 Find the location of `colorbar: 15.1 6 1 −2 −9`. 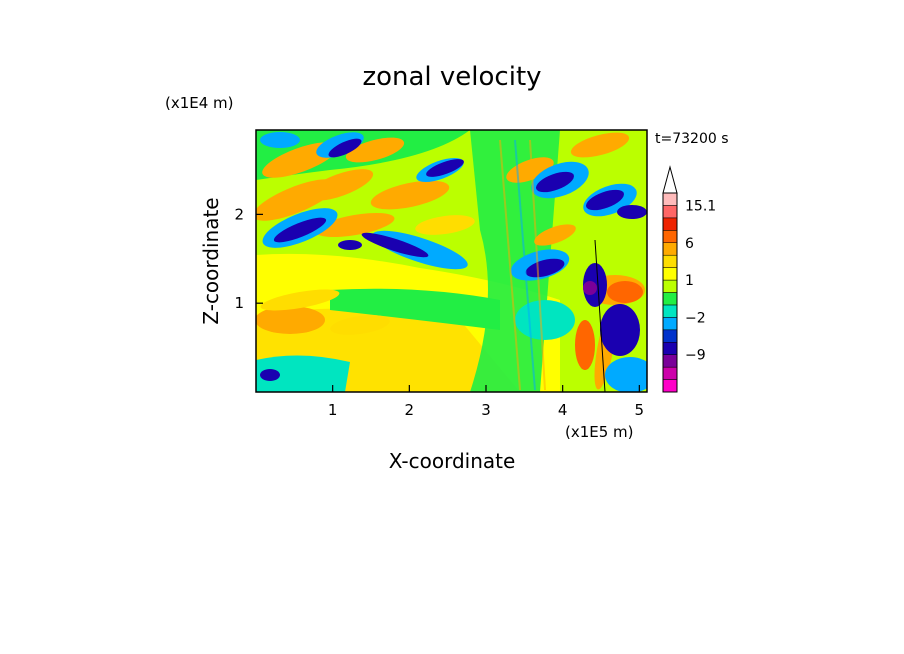

colorbar: 15.1 6 1 −2 −9 is located at coordinates (689, 279).